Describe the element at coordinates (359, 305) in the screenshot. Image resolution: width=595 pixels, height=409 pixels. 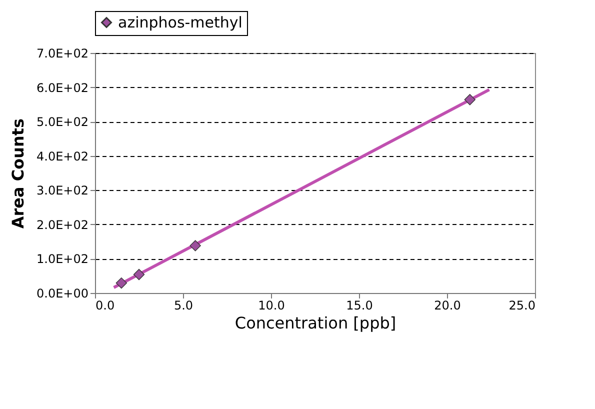
I see `x-tick-label: 15.0` at that location.